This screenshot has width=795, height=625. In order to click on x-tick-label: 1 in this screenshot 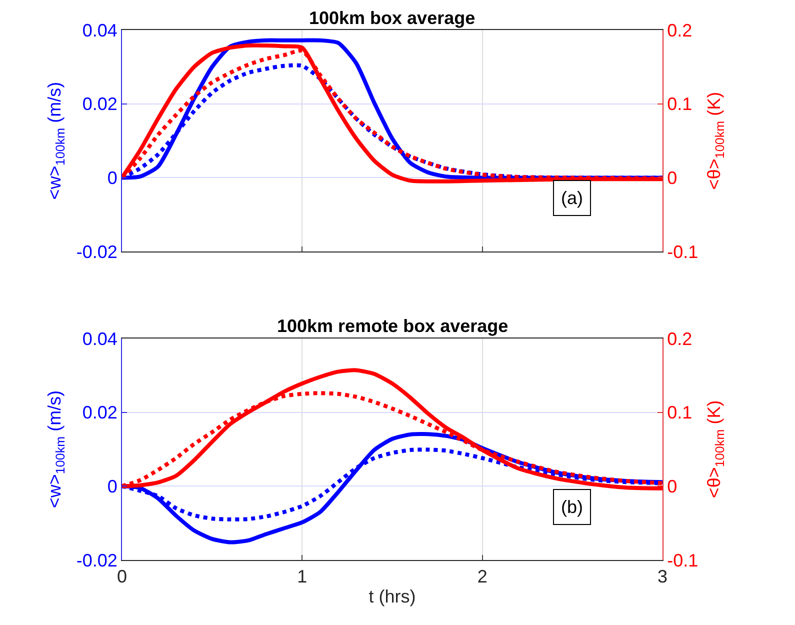, I will do `click(302, 576)`.